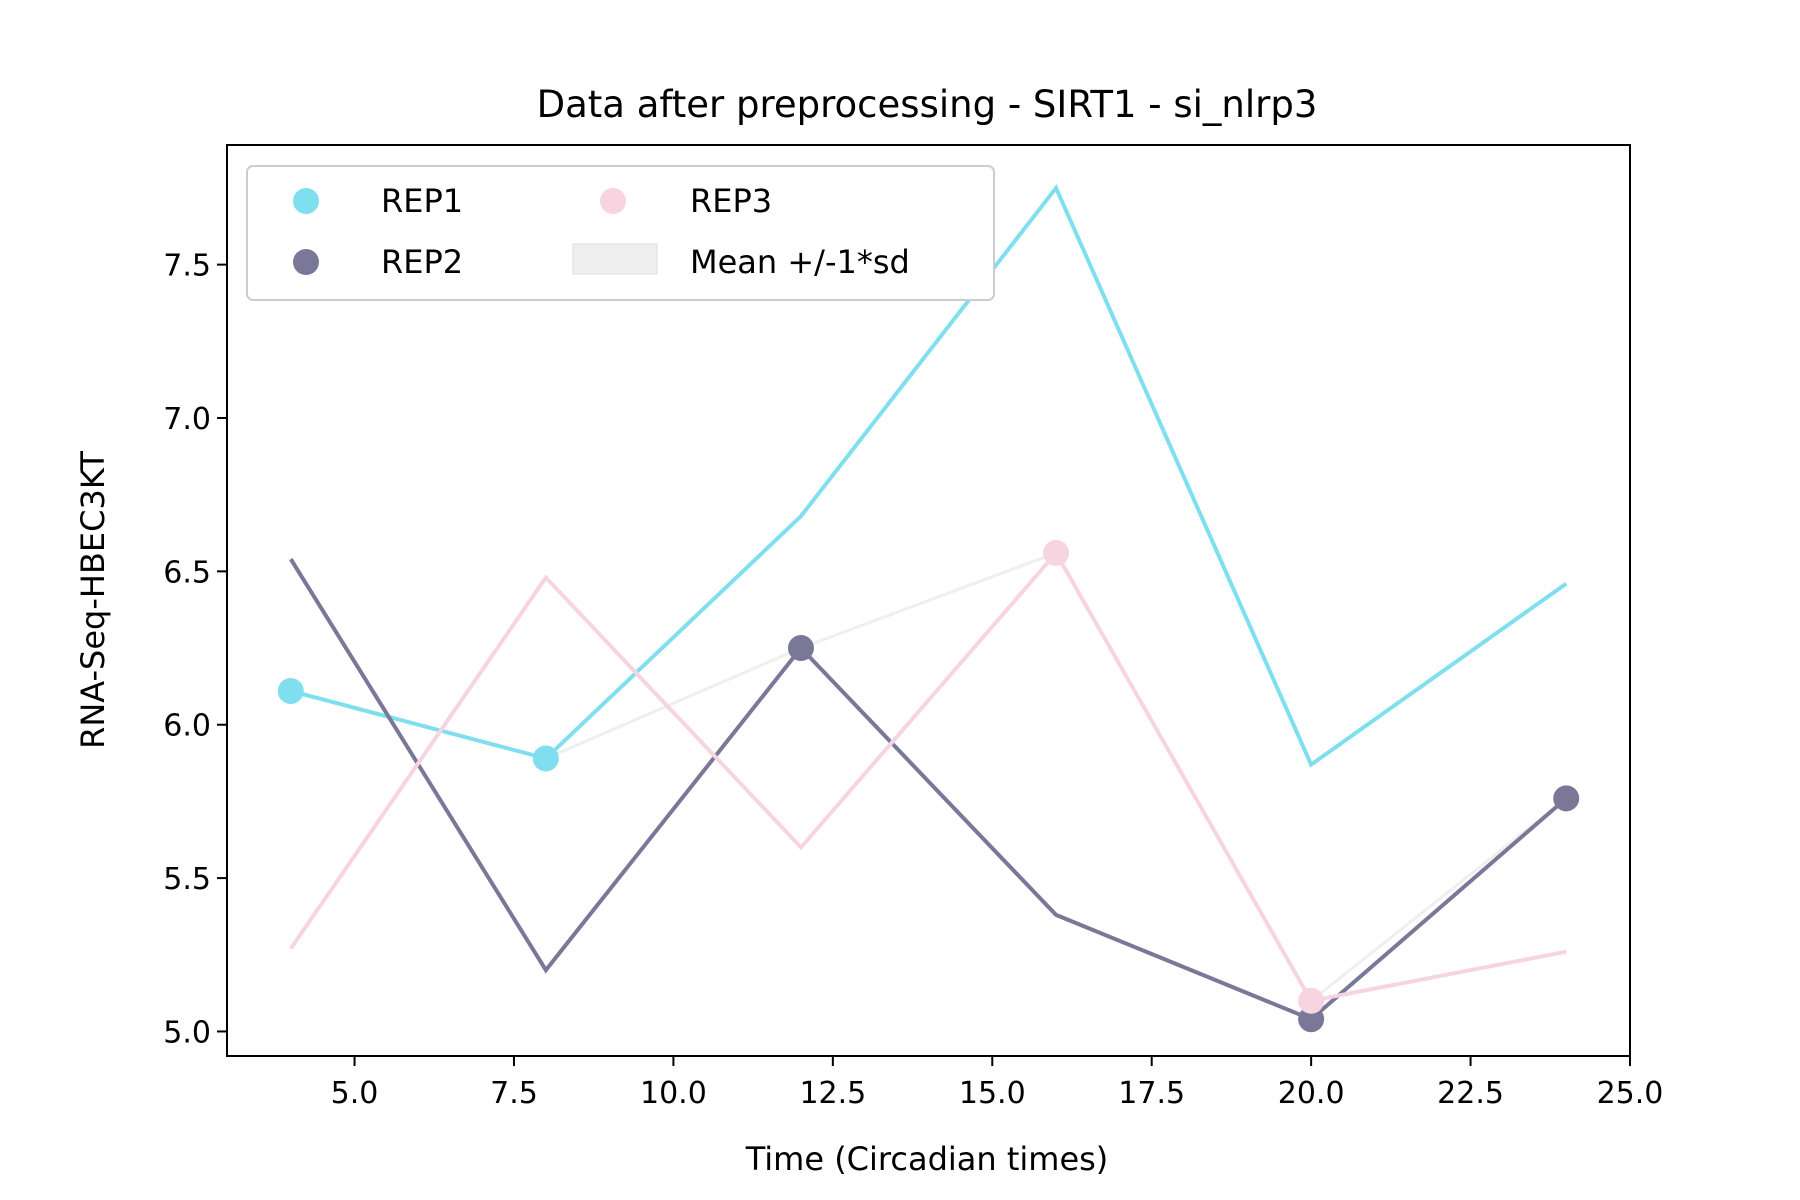  Describe the element at coordinates (992, 1093) in the screenshot. I see `x-tick-label: 15.0` at that location.